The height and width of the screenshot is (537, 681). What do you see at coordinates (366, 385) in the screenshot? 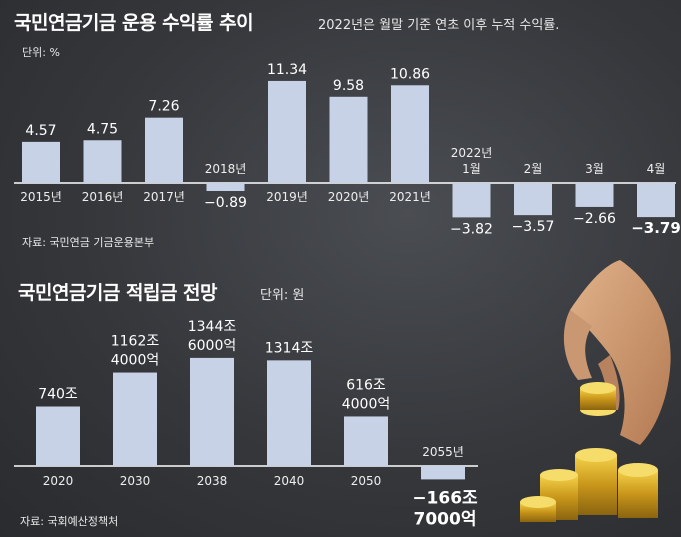
I see `chart2-value-label-4-0: 616조` at bounding box center [366, 385].